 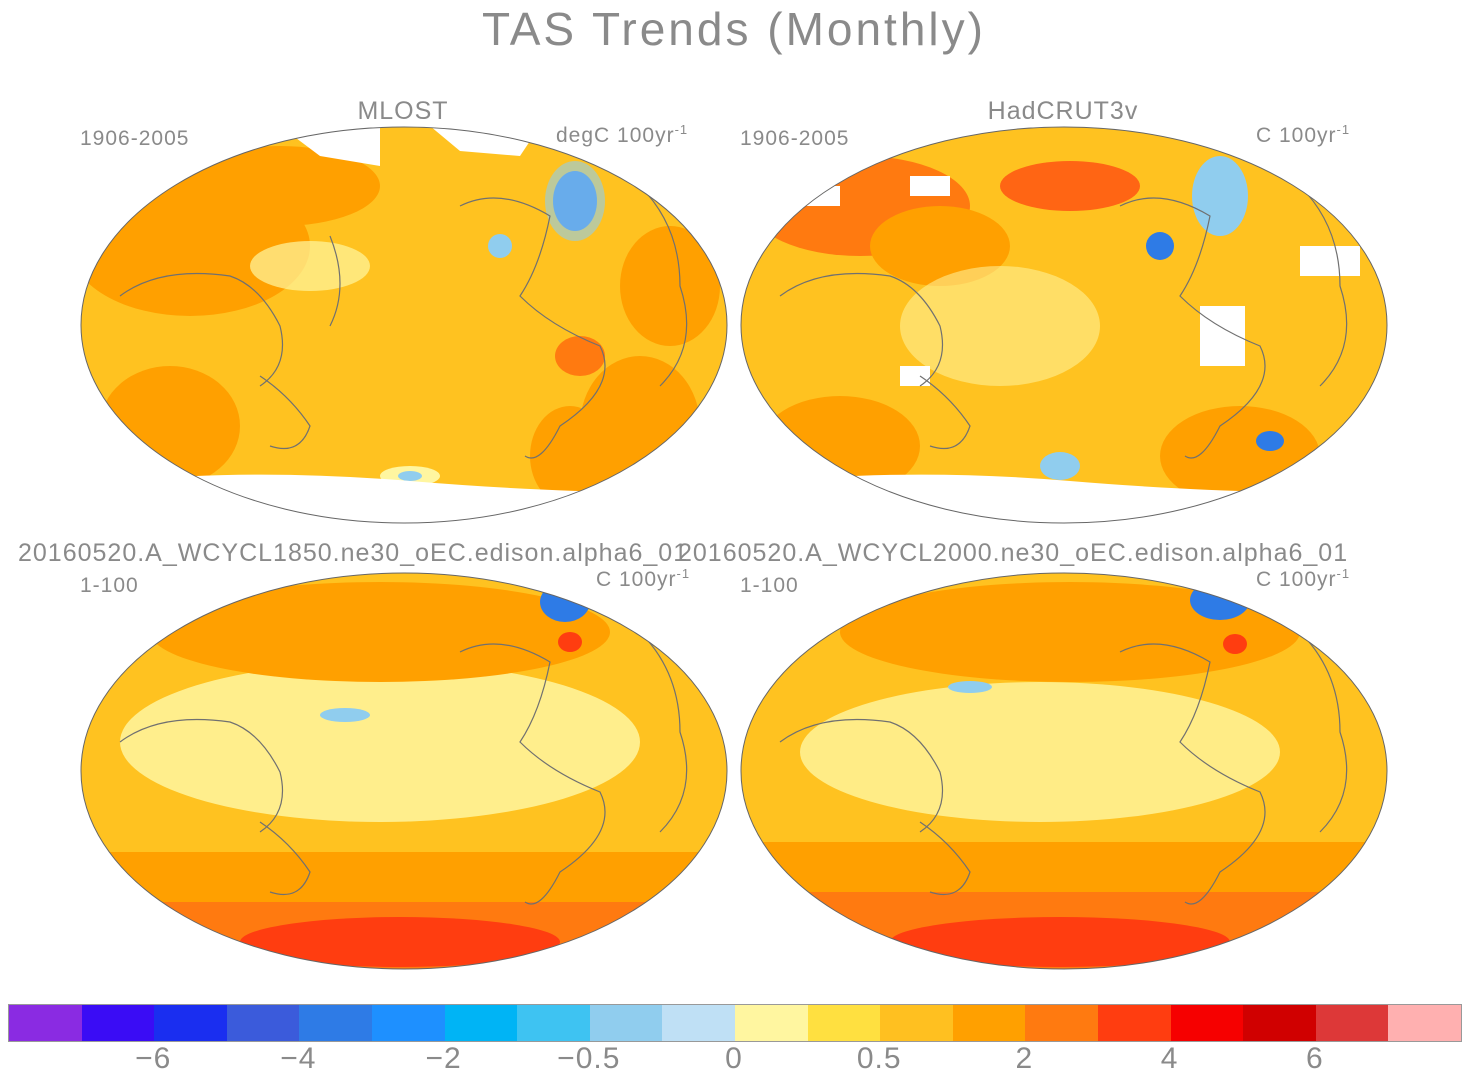 I want to click on colorbar-tick-label: 6, so click(x=1314, y=1058).